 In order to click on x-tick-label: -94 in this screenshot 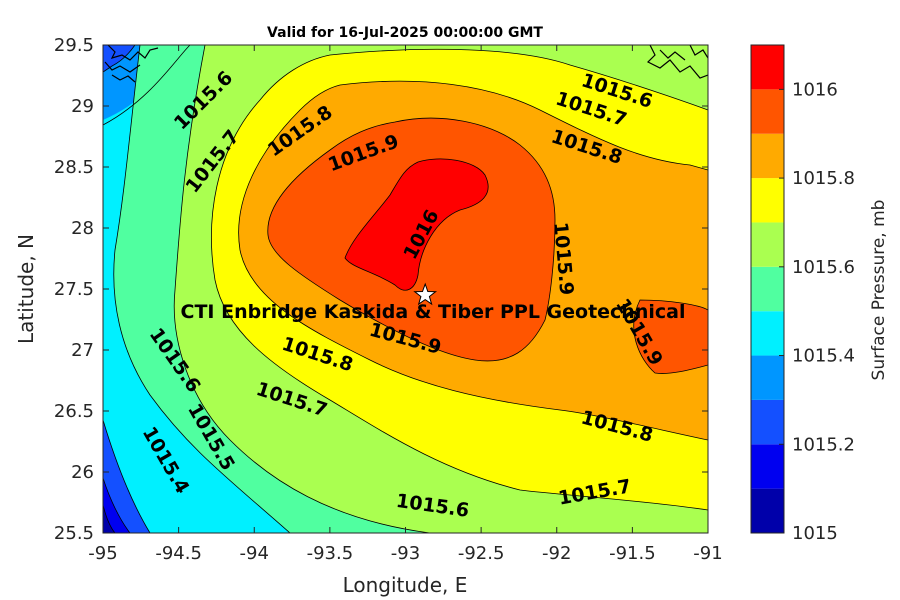, I will do `click(254, 553)`.